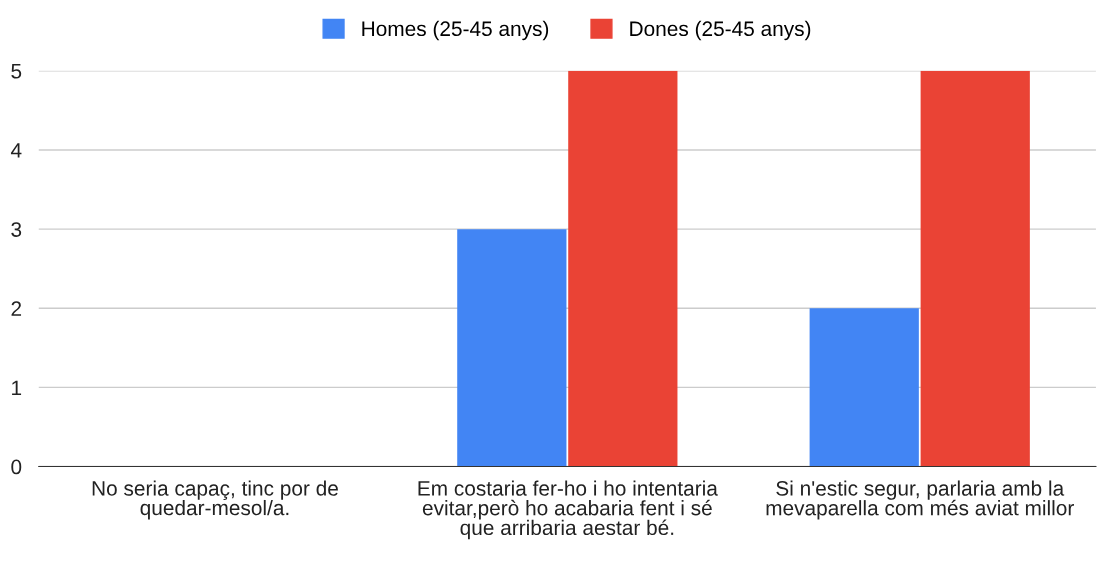 The image size is (1107, 576). What do you see at coordinates (16, 229) in the screenshot?
I see `y-tick-label: 3` at bounding box center [16, 229].